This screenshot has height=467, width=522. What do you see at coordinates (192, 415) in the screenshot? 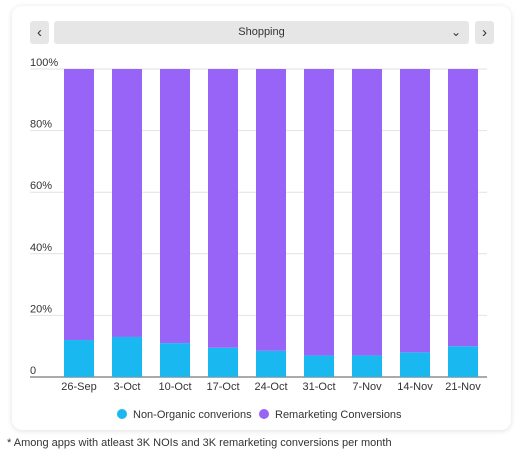
I see `legend-label: Non-Organic converions` at bounding box center [192, 415].